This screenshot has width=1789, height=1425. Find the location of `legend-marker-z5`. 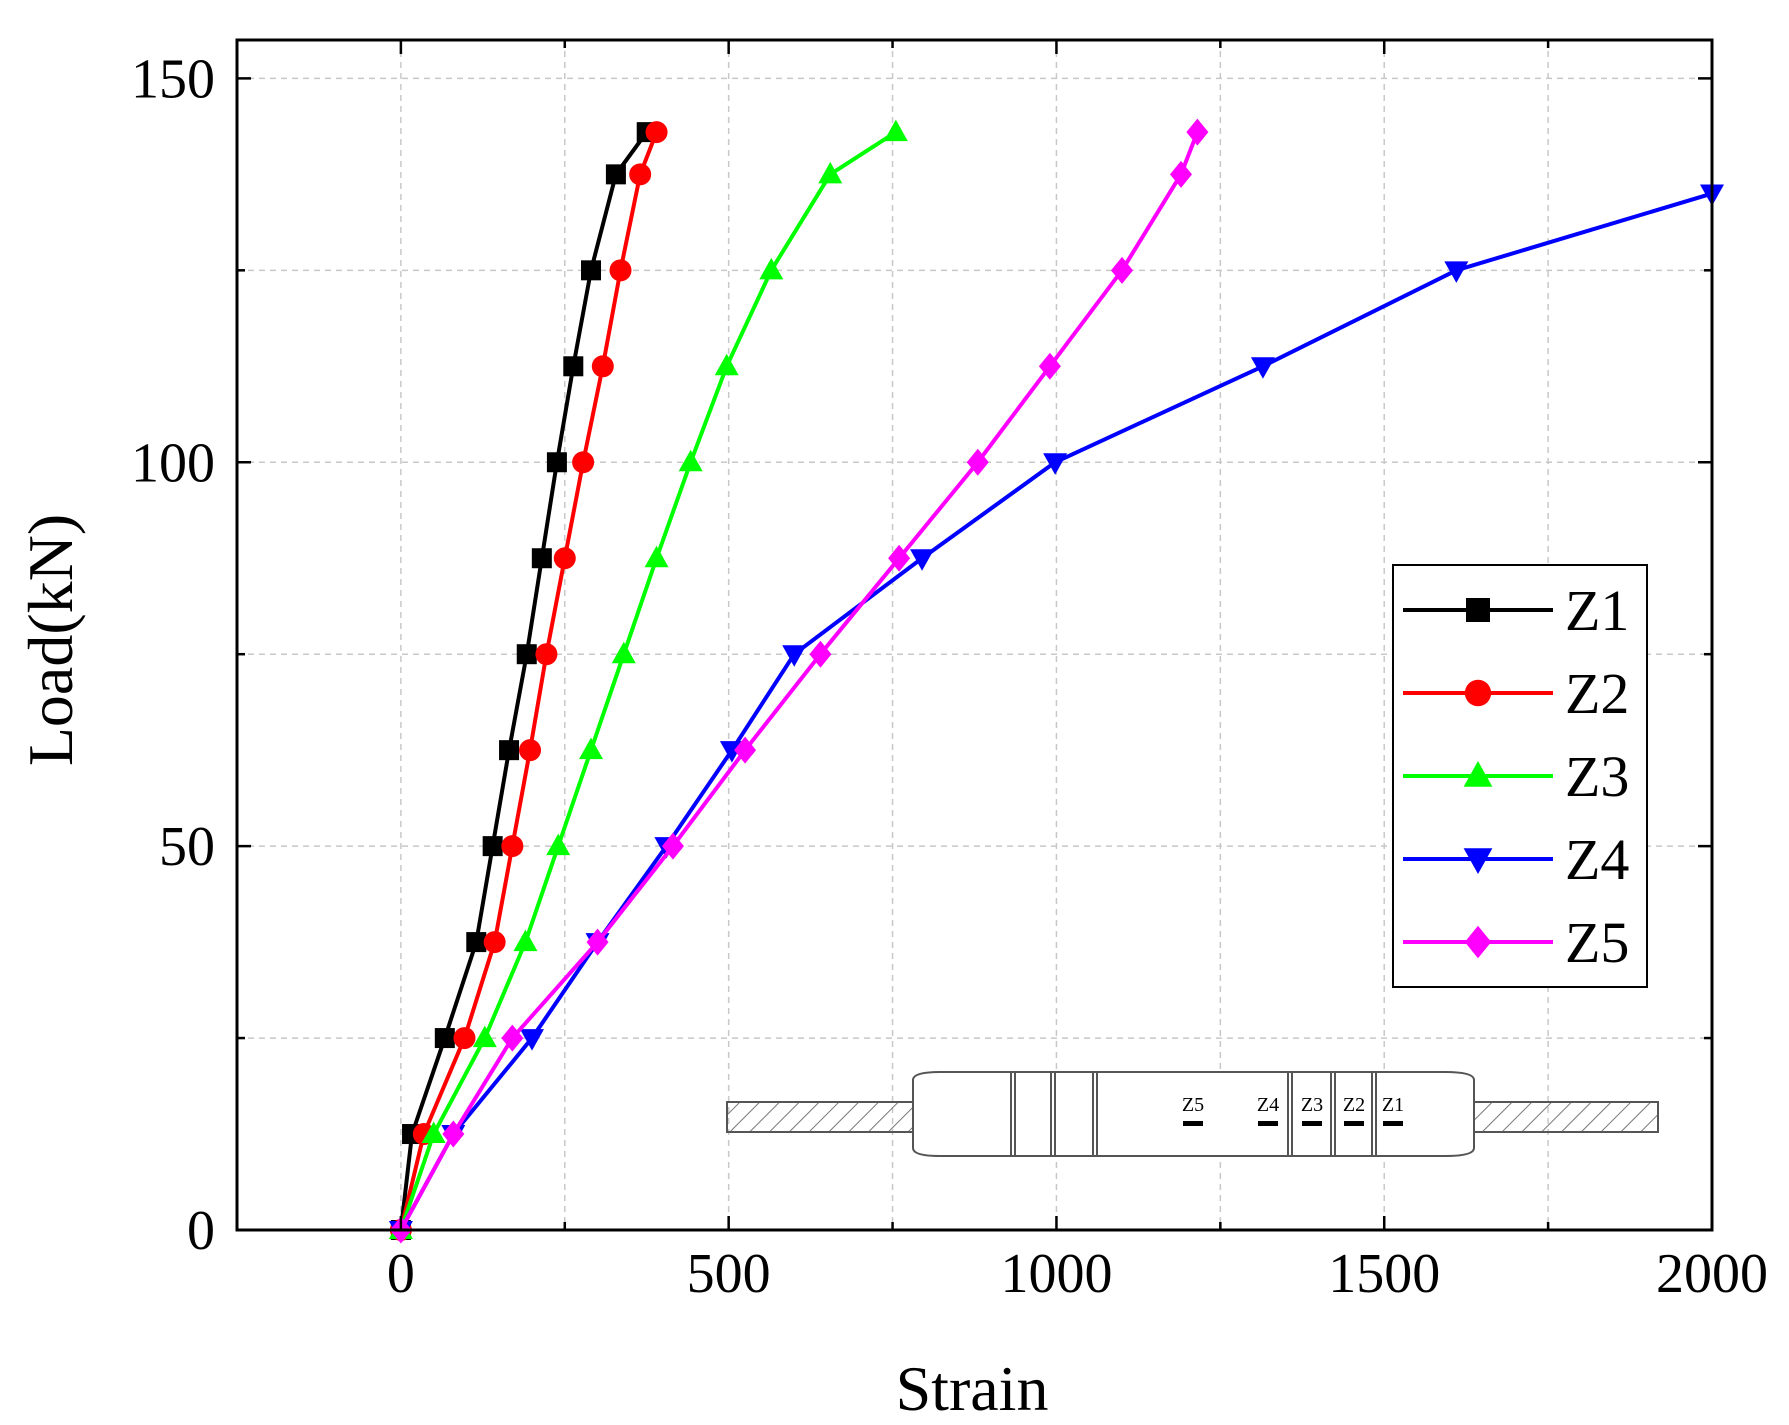

legend-marker-z5 is located at coordinates (1478, 942).